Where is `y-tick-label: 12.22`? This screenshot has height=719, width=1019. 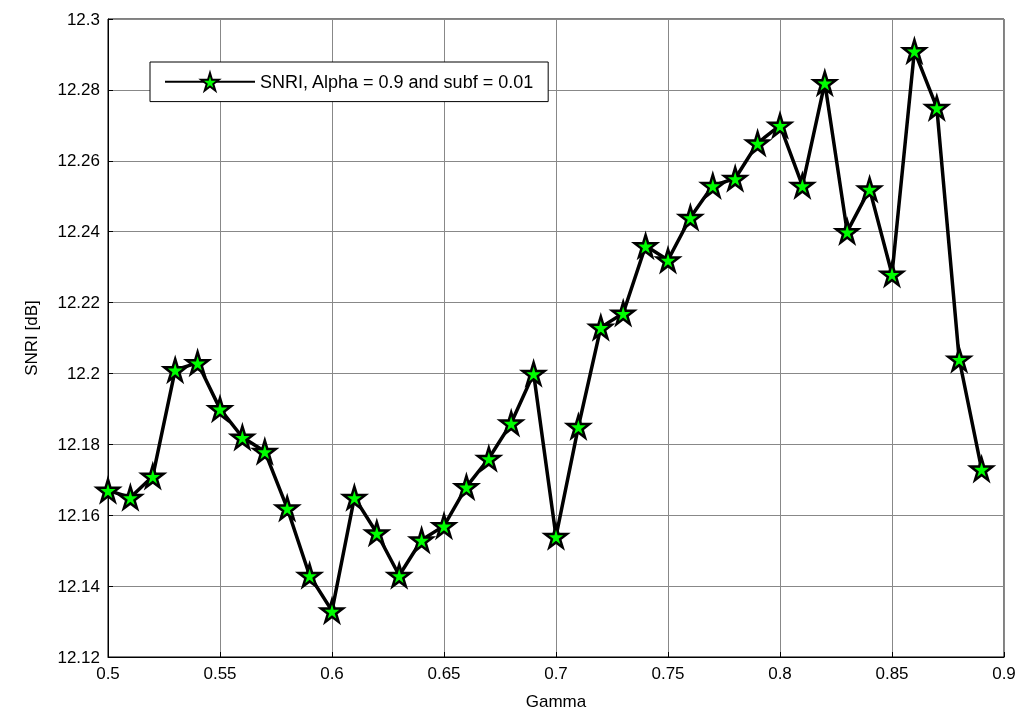 y-tick-label: 12.22 is located at coordinates (78, 303).